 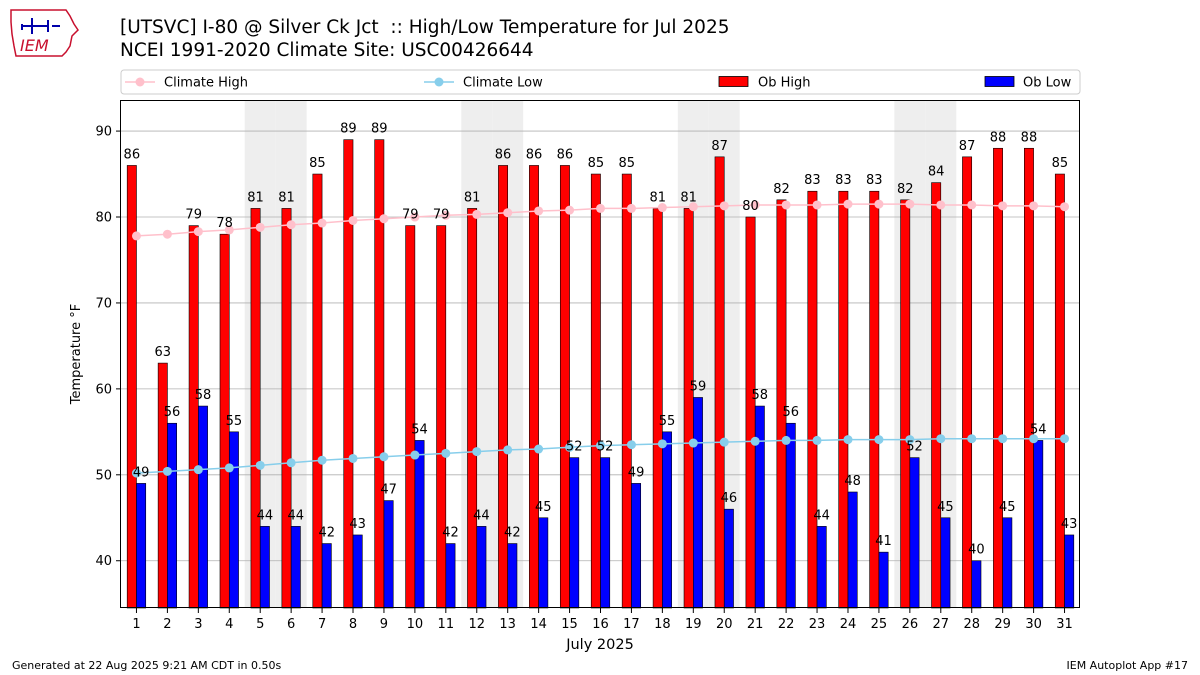 I want to click on x-tick-label: 17, so click(x=631, y=624).